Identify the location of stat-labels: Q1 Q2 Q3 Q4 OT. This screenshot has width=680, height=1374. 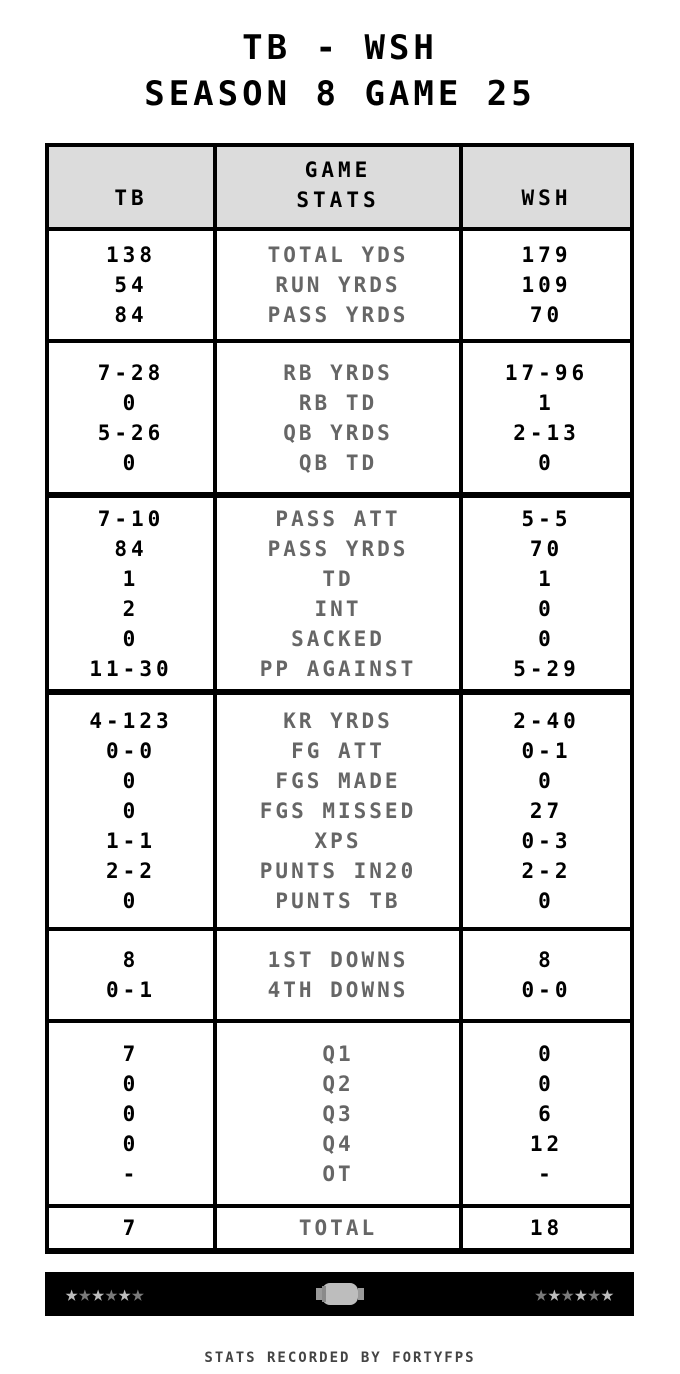
(340, 1113).